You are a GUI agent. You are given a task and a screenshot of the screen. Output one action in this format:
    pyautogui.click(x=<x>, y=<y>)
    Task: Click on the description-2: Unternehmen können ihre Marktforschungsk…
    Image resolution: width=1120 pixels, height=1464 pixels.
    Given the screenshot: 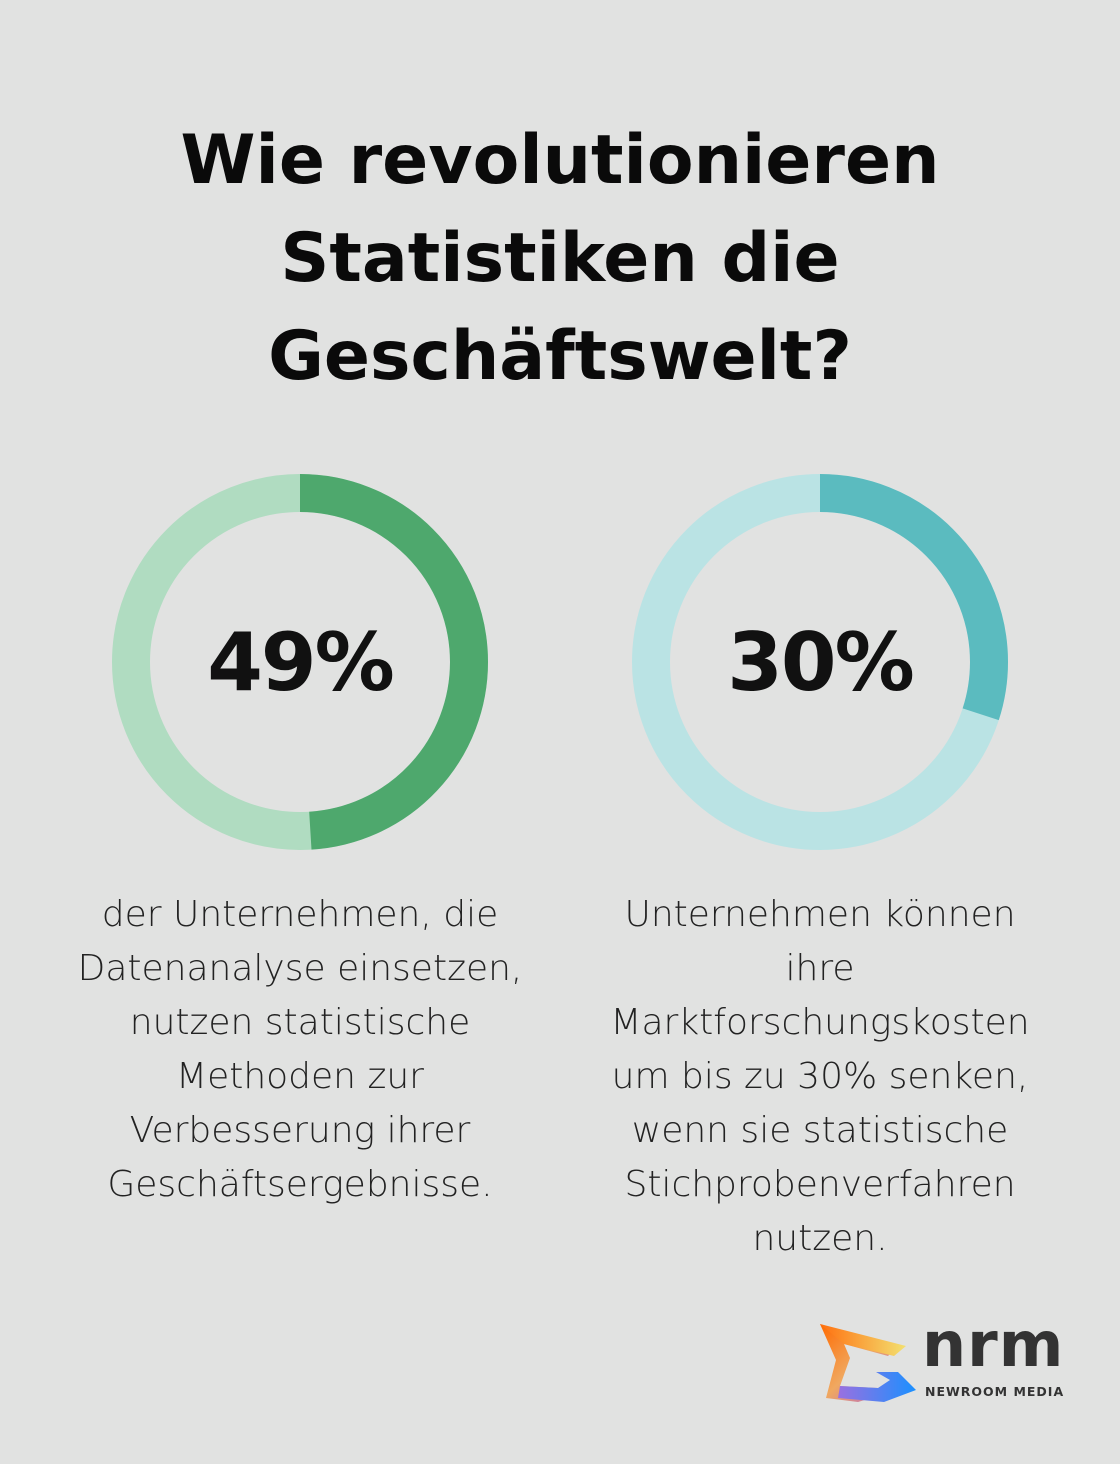 What is the action you would take?
    pyautogui.click(x=820, y=1076)
    